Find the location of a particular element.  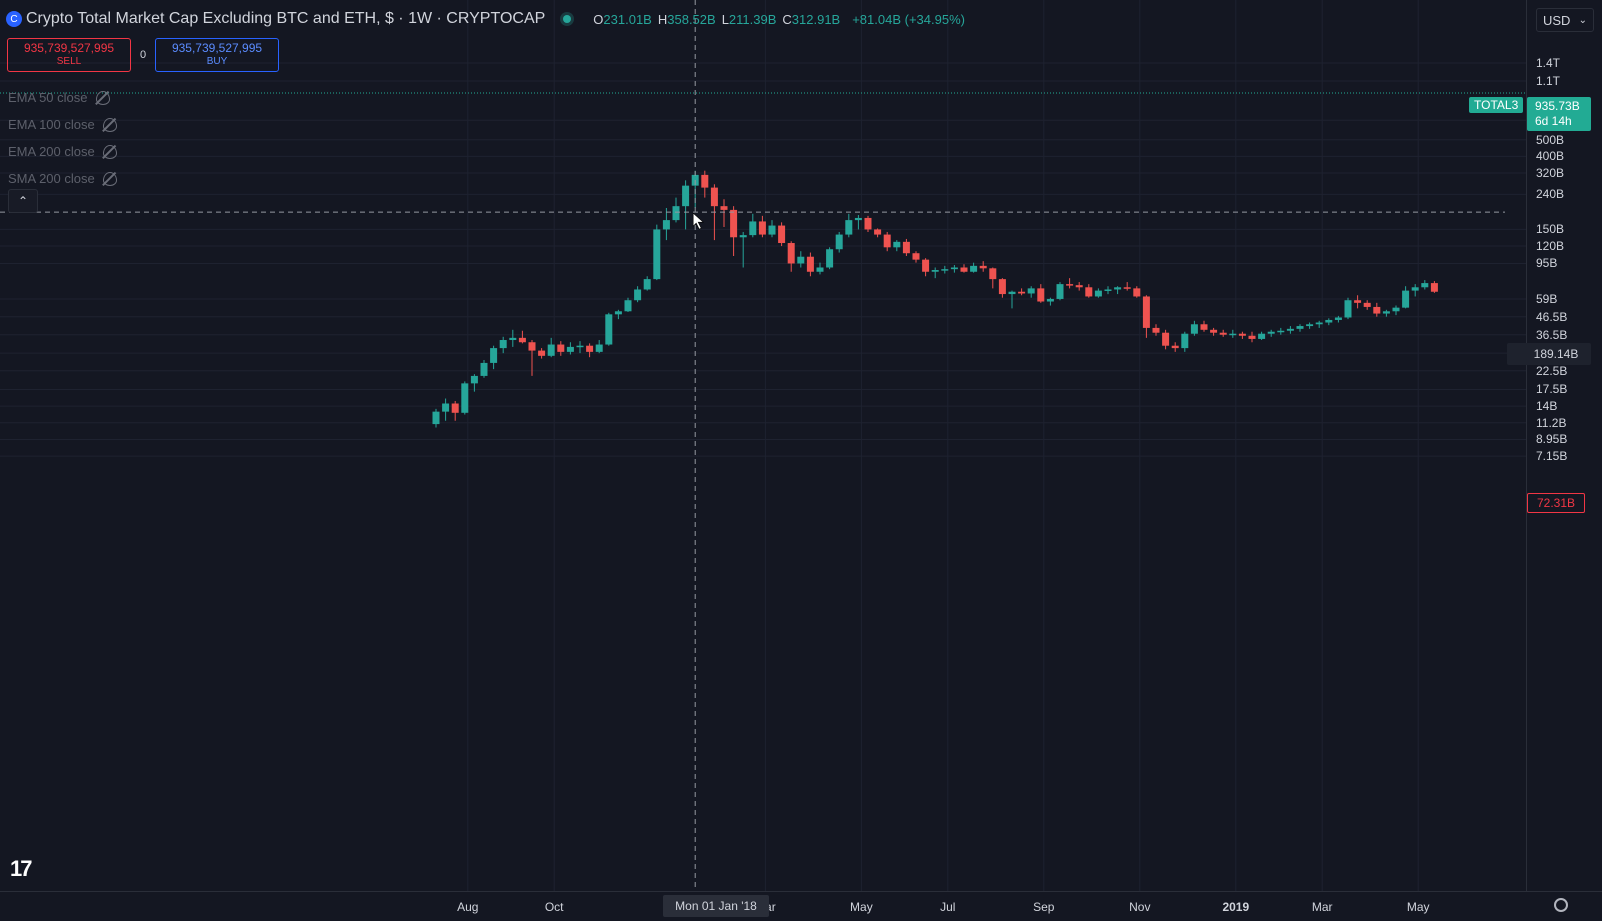

price-axis-label: 7.15B is located at coordinates (1552, 456).